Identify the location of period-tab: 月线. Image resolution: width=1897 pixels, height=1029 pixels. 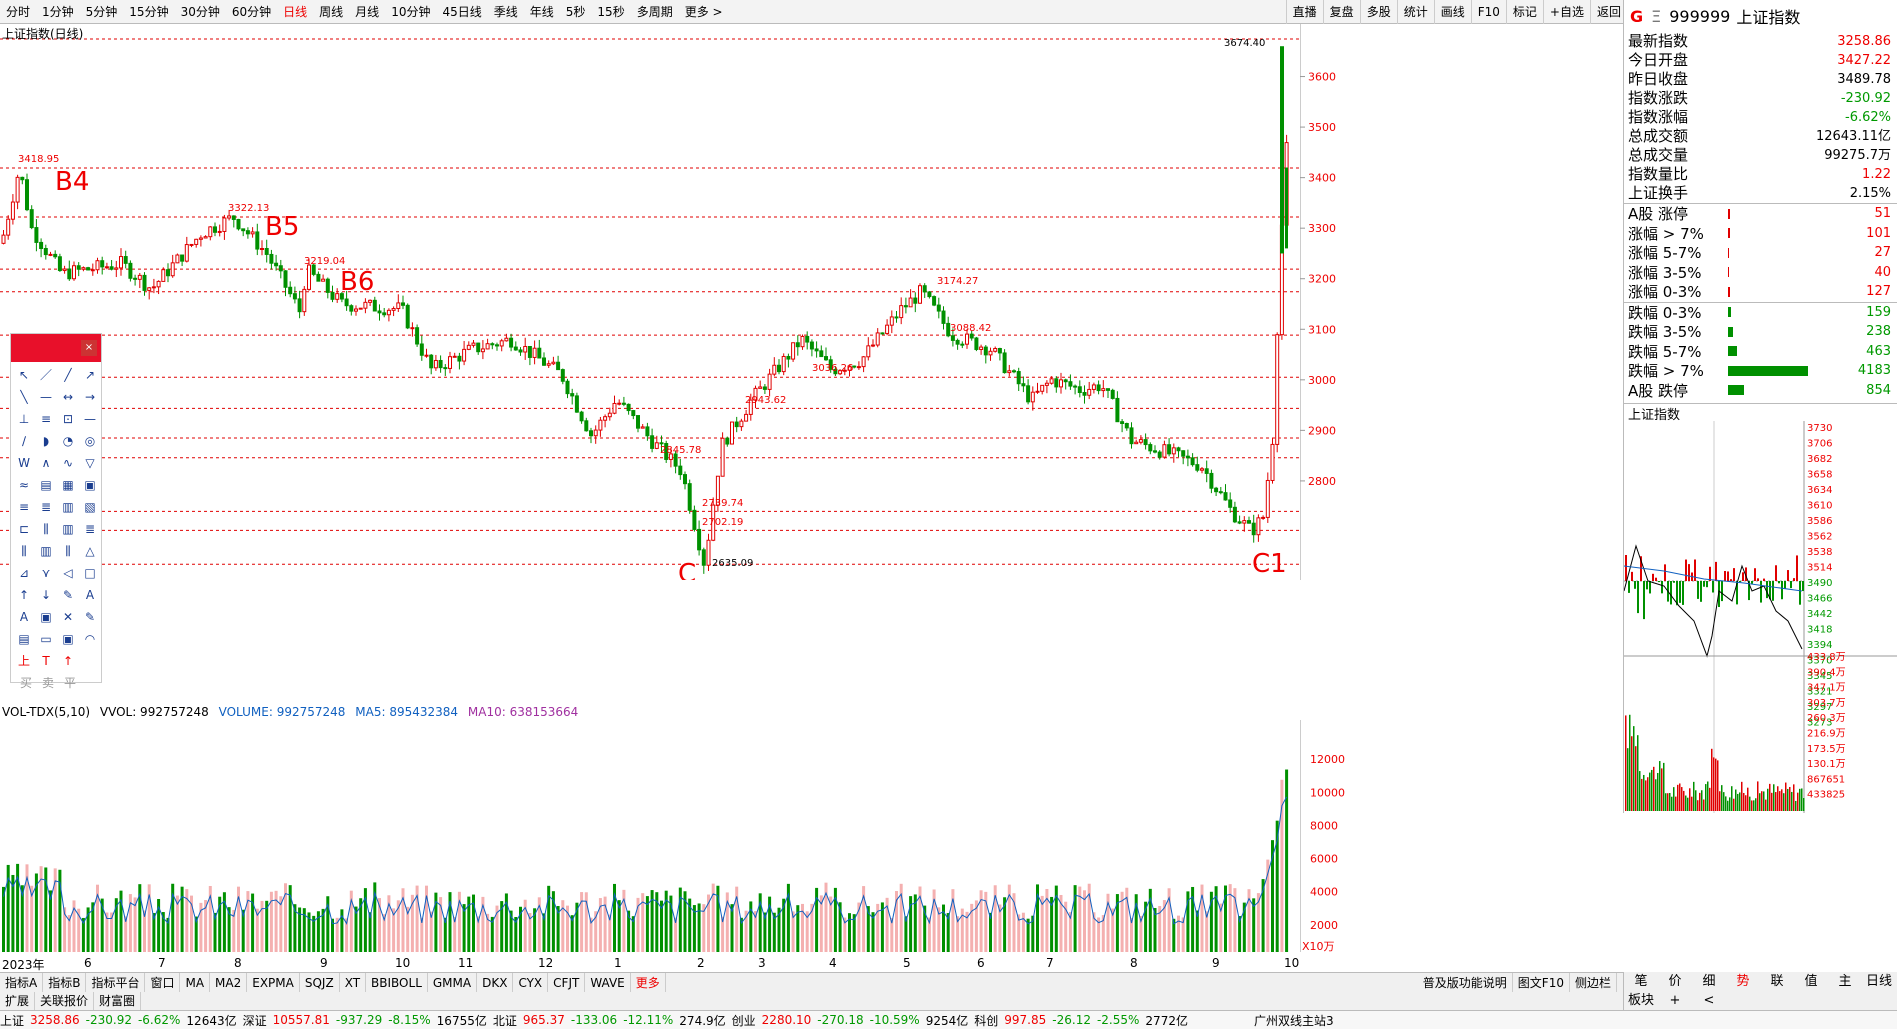
(367, 11).